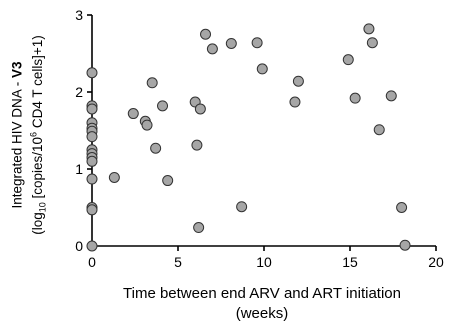  Describe the element at coordinates (350, 262) in the screenshot. I see `x-tick-label: 15` at that location.